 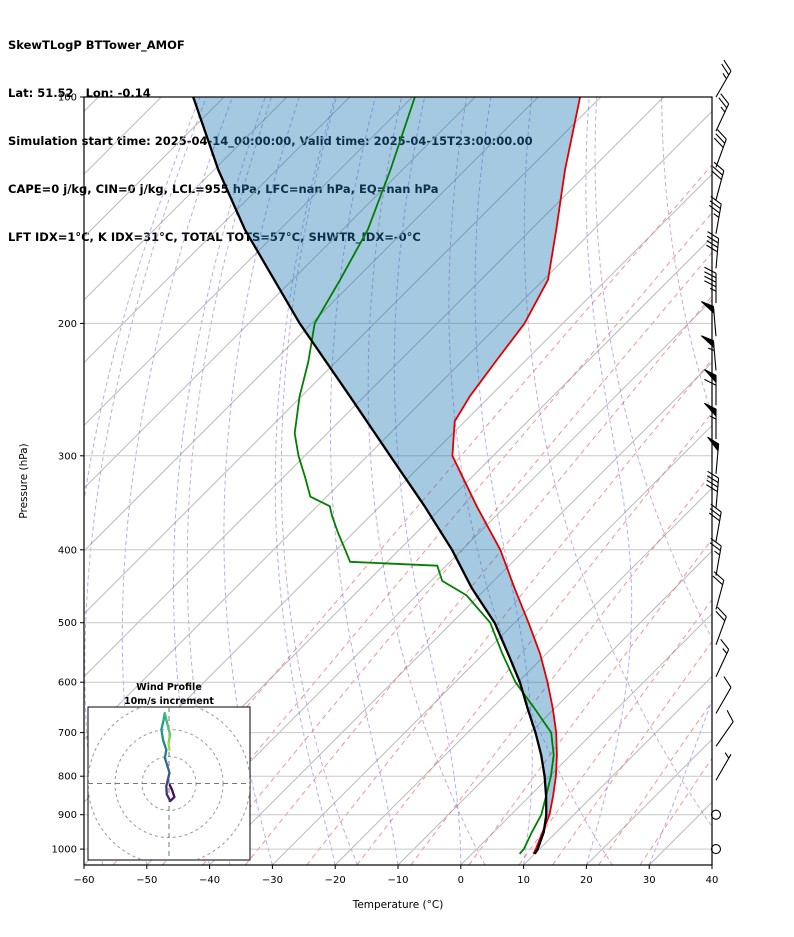 I want to click on svg-text: 600, so click(x=67, y=683).